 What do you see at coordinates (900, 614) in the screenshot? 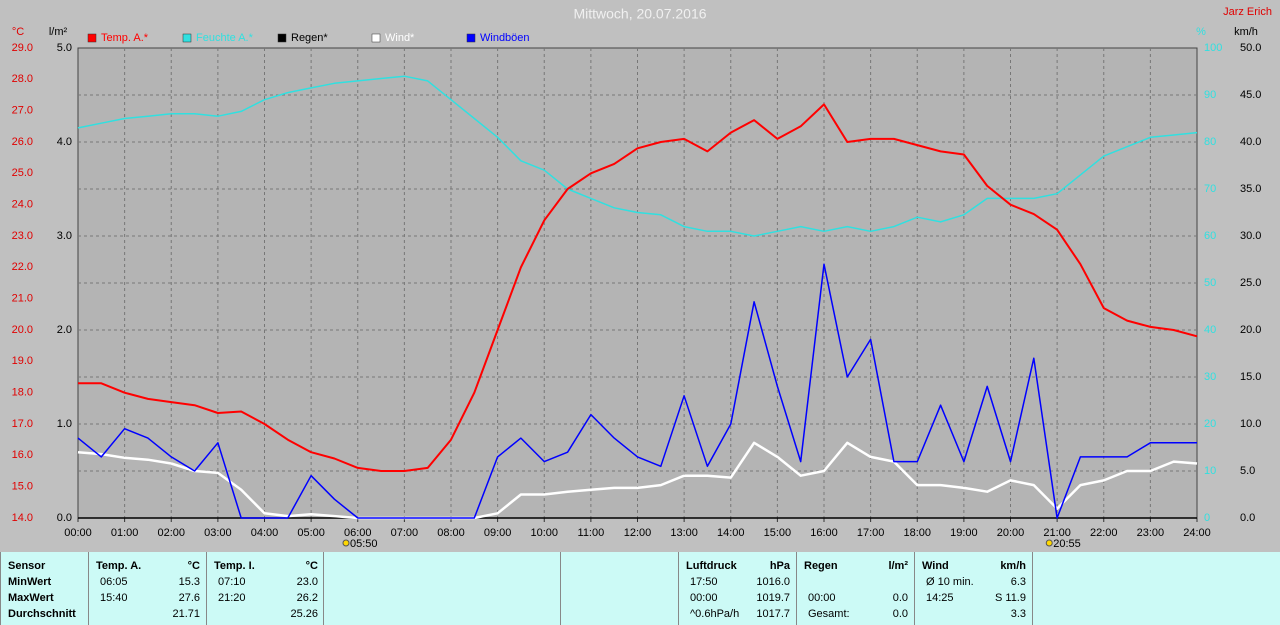
I see `row-value: 0.0` at bounding box center [900, 614].